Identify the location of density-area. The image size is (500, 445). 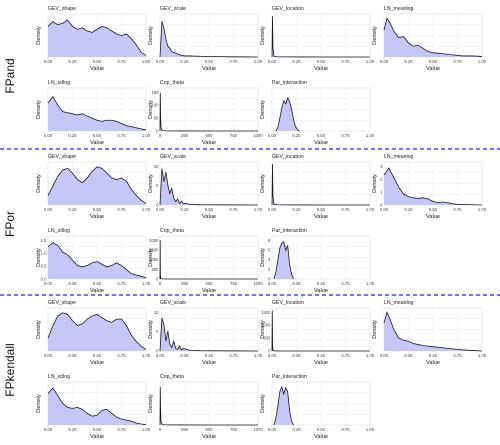
(433, 37).